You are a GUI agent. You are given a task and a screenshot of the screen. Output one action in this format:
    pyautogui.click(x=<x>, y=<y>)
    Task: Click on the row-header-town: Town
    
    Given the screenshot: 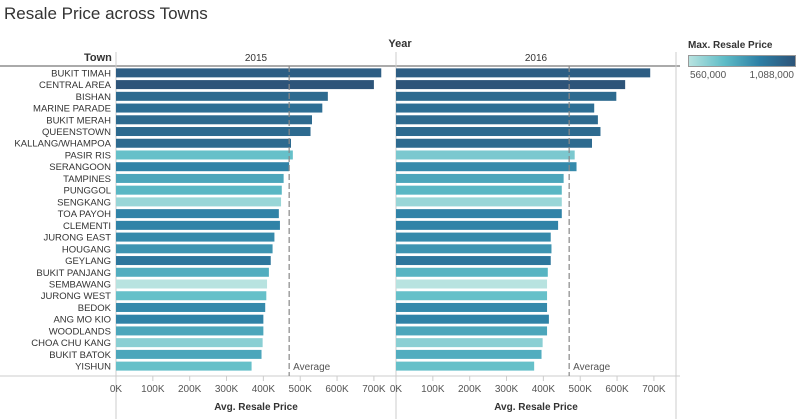 What is the action you would take?
    pyautogui.click(x=98, y=58)
    